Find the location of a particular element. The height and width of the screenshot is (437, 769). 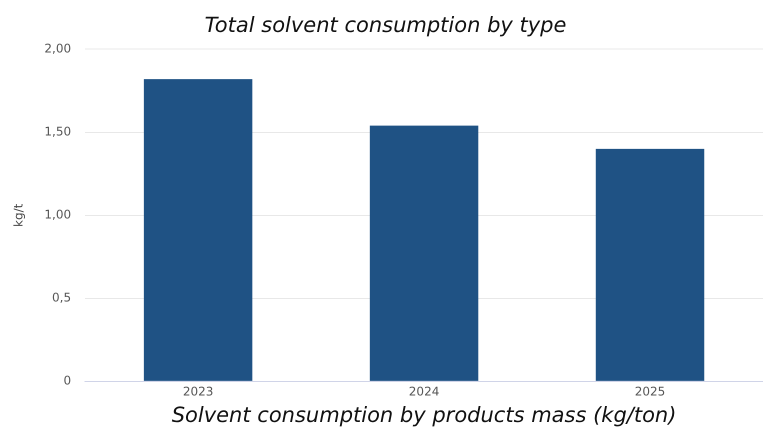

y-tick-label: 1,00 is located at coordinates (58, 214).